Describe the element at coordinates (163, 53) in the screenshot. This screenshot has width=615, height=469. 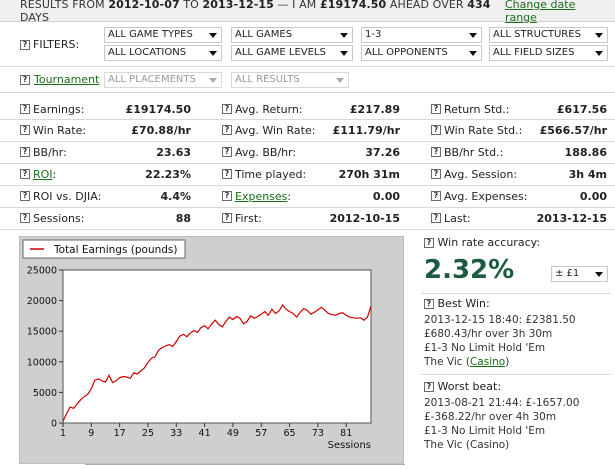
I see `locations-select: ALL LOCATIONS` at that location.